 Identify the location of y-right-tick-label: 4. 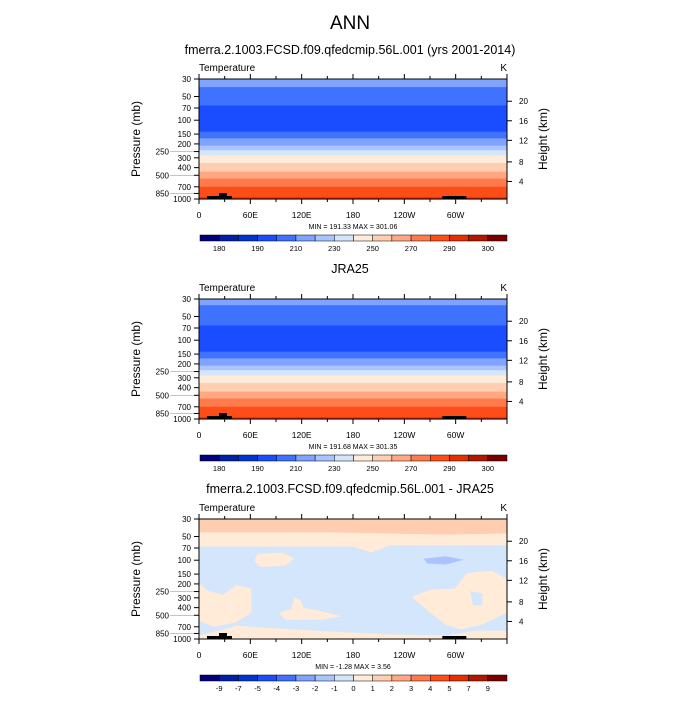
(521, 621).